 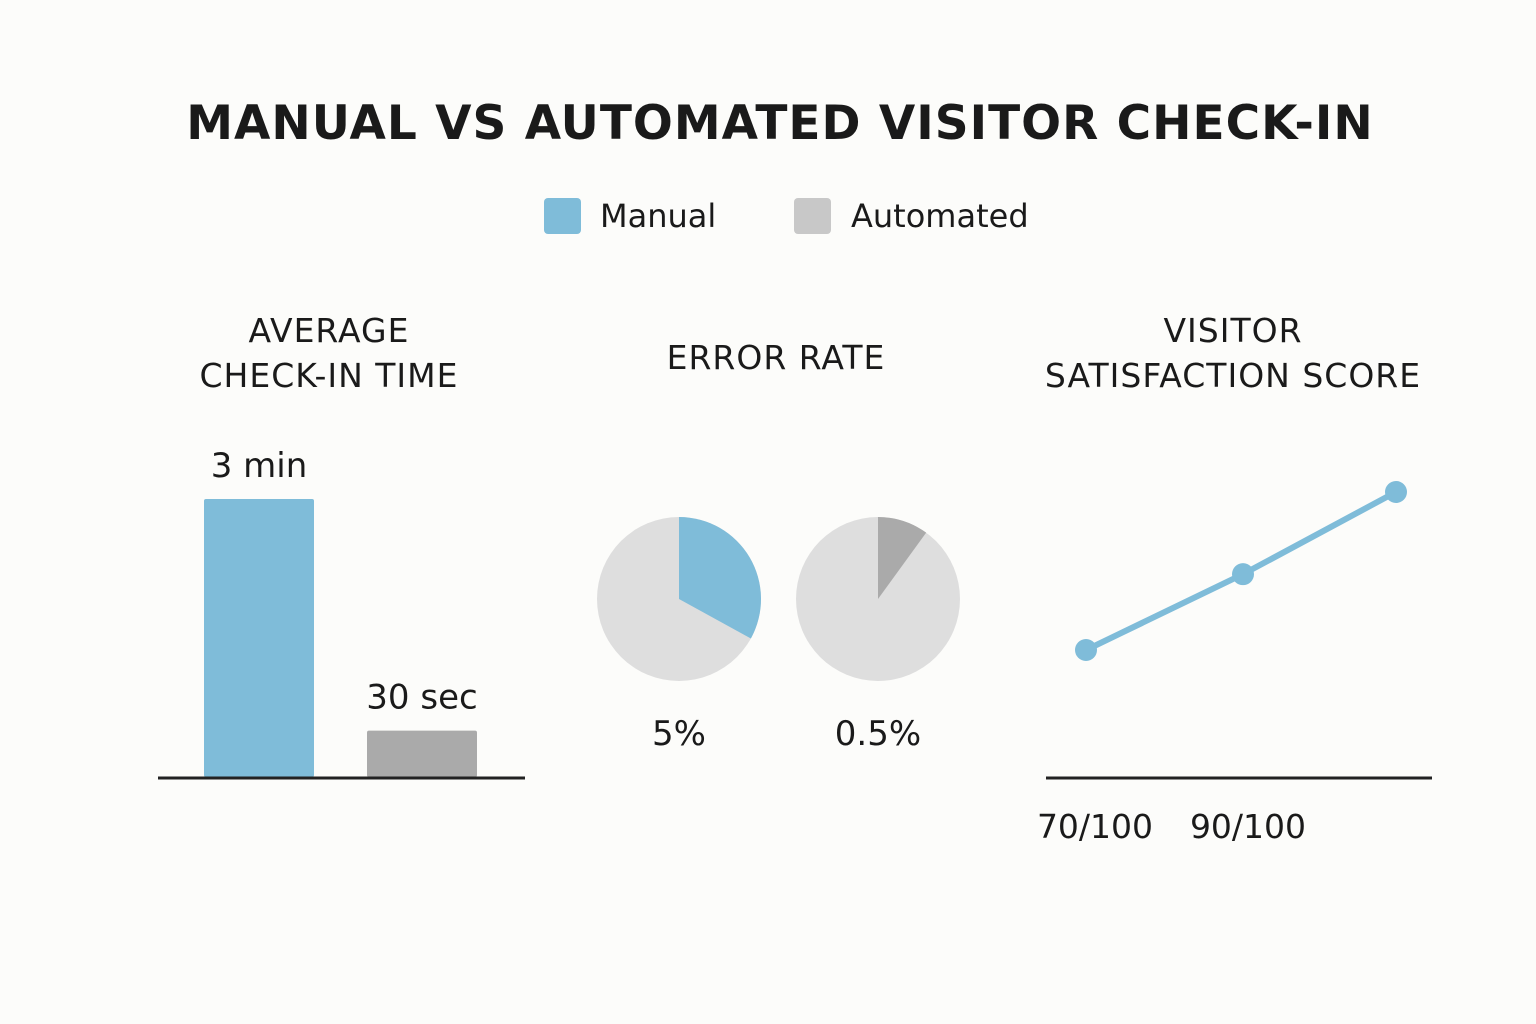 What do you see at coordinates (786, 216) in the screenshot?
I see `legend: Manual Automated` at bounding box center [786, 216].